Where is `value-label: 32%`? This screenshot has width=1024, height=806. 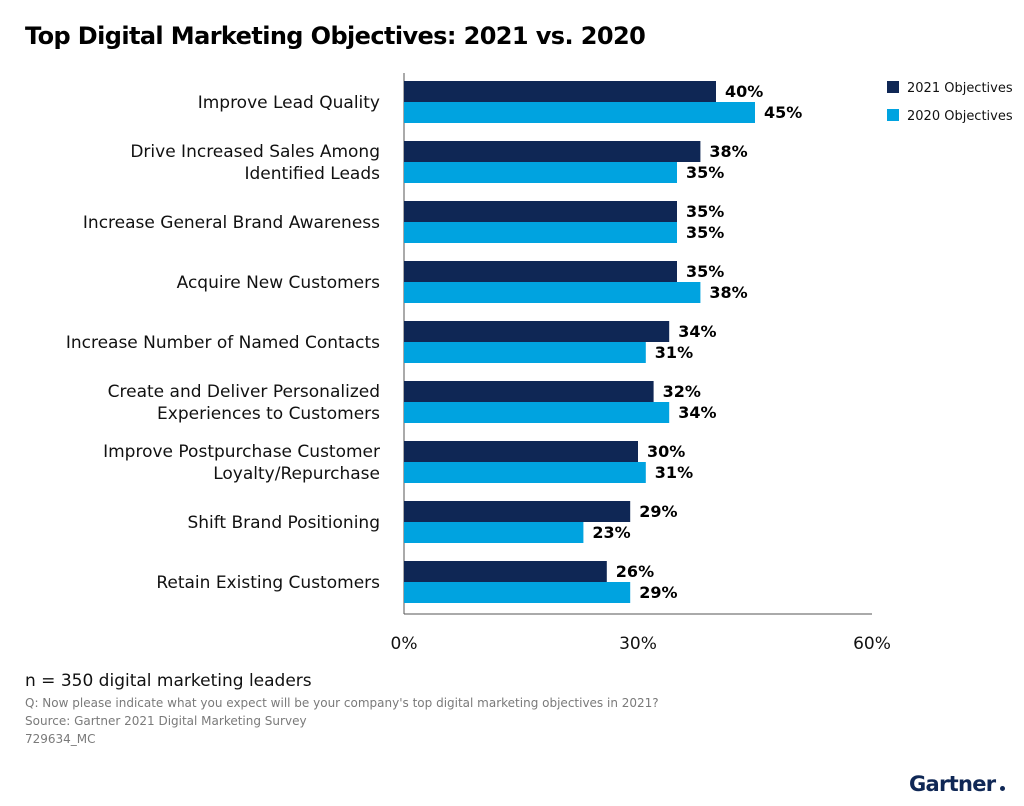 value-label: 32% is located at coordinates (682, 391).